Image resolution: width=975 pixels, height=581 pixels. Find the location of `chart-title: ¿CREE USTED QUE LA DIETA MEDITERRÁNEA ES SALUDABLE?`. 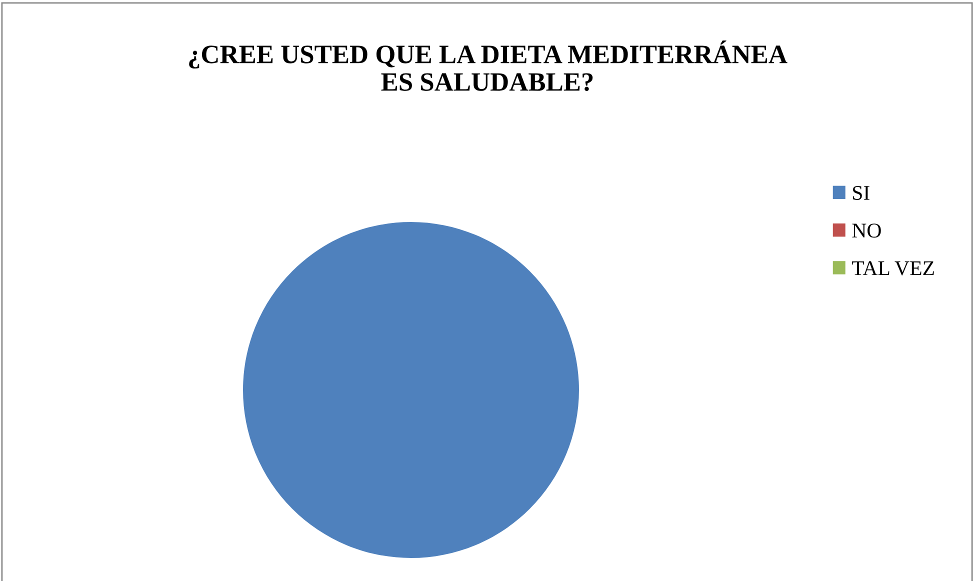

chart-title: ¿CREE USTED QUE LA DIETA MEDITERRÁNEA ES SALUDABLE? is located at coordinates (488, 66).